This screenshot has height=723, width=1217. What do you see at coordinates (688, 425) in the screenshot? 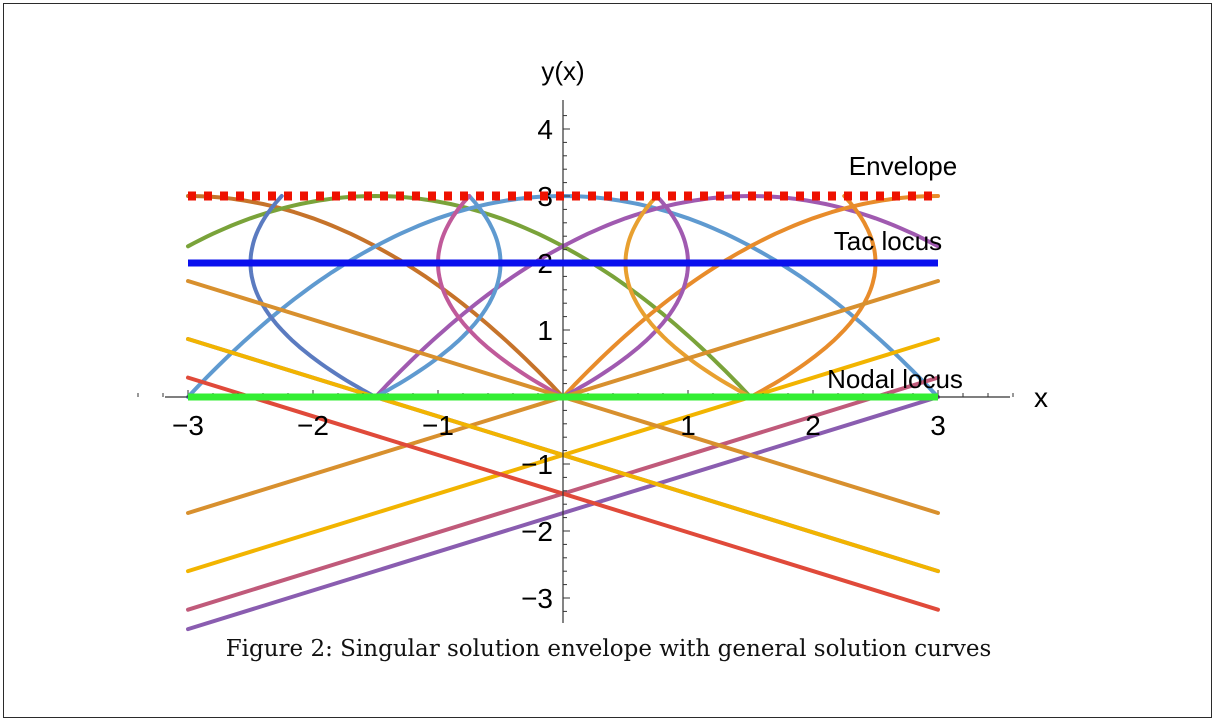
I see `x-tick-label: 1` at bounding box center [688, 425].